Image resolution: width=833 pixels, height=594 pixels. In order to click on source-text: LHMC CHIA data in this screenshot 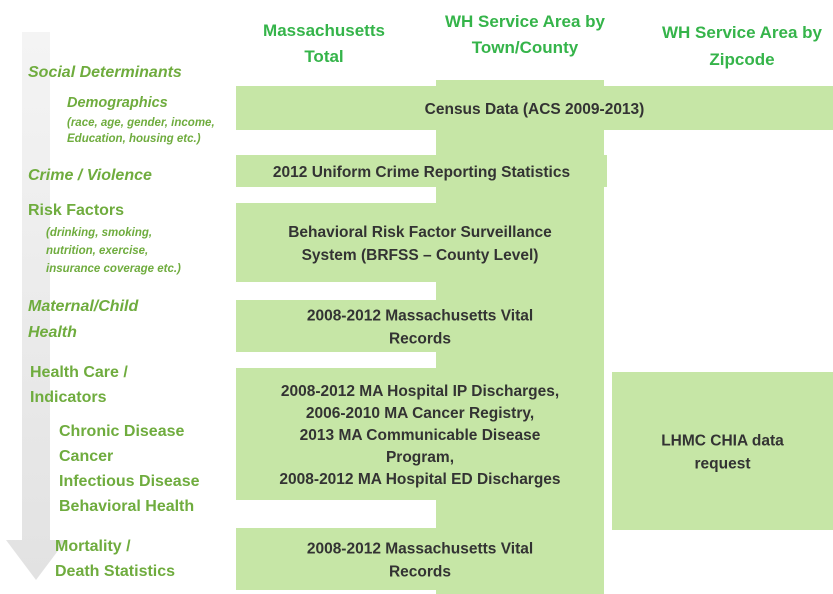, I will do `click(722, 441)`.